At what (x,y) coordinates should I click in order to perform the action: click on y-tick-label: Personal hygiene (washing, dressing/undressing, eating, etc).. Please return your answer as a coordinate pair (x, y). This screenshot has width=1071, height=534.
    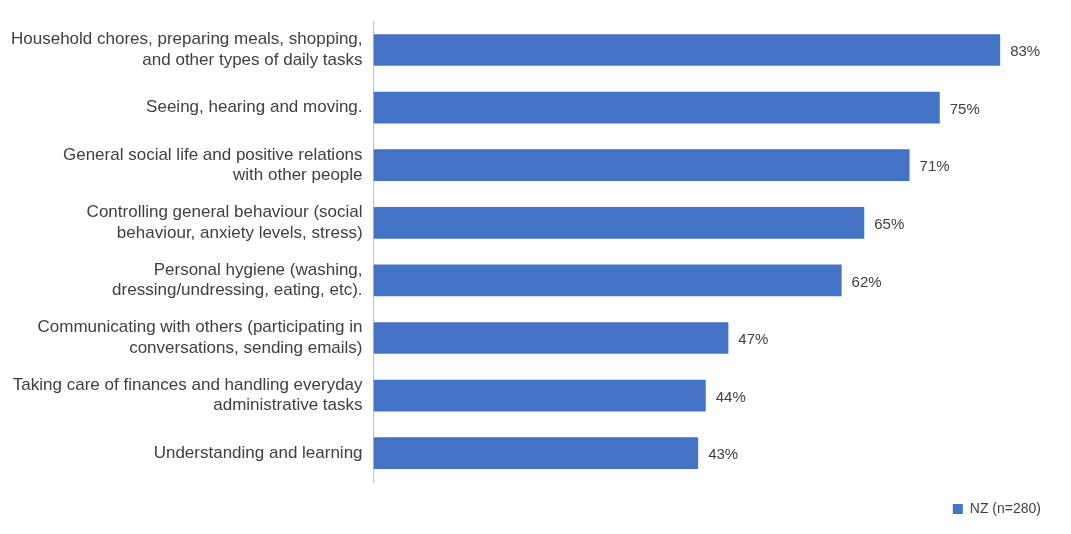
    Looking at the image, I should click on (237, 279).